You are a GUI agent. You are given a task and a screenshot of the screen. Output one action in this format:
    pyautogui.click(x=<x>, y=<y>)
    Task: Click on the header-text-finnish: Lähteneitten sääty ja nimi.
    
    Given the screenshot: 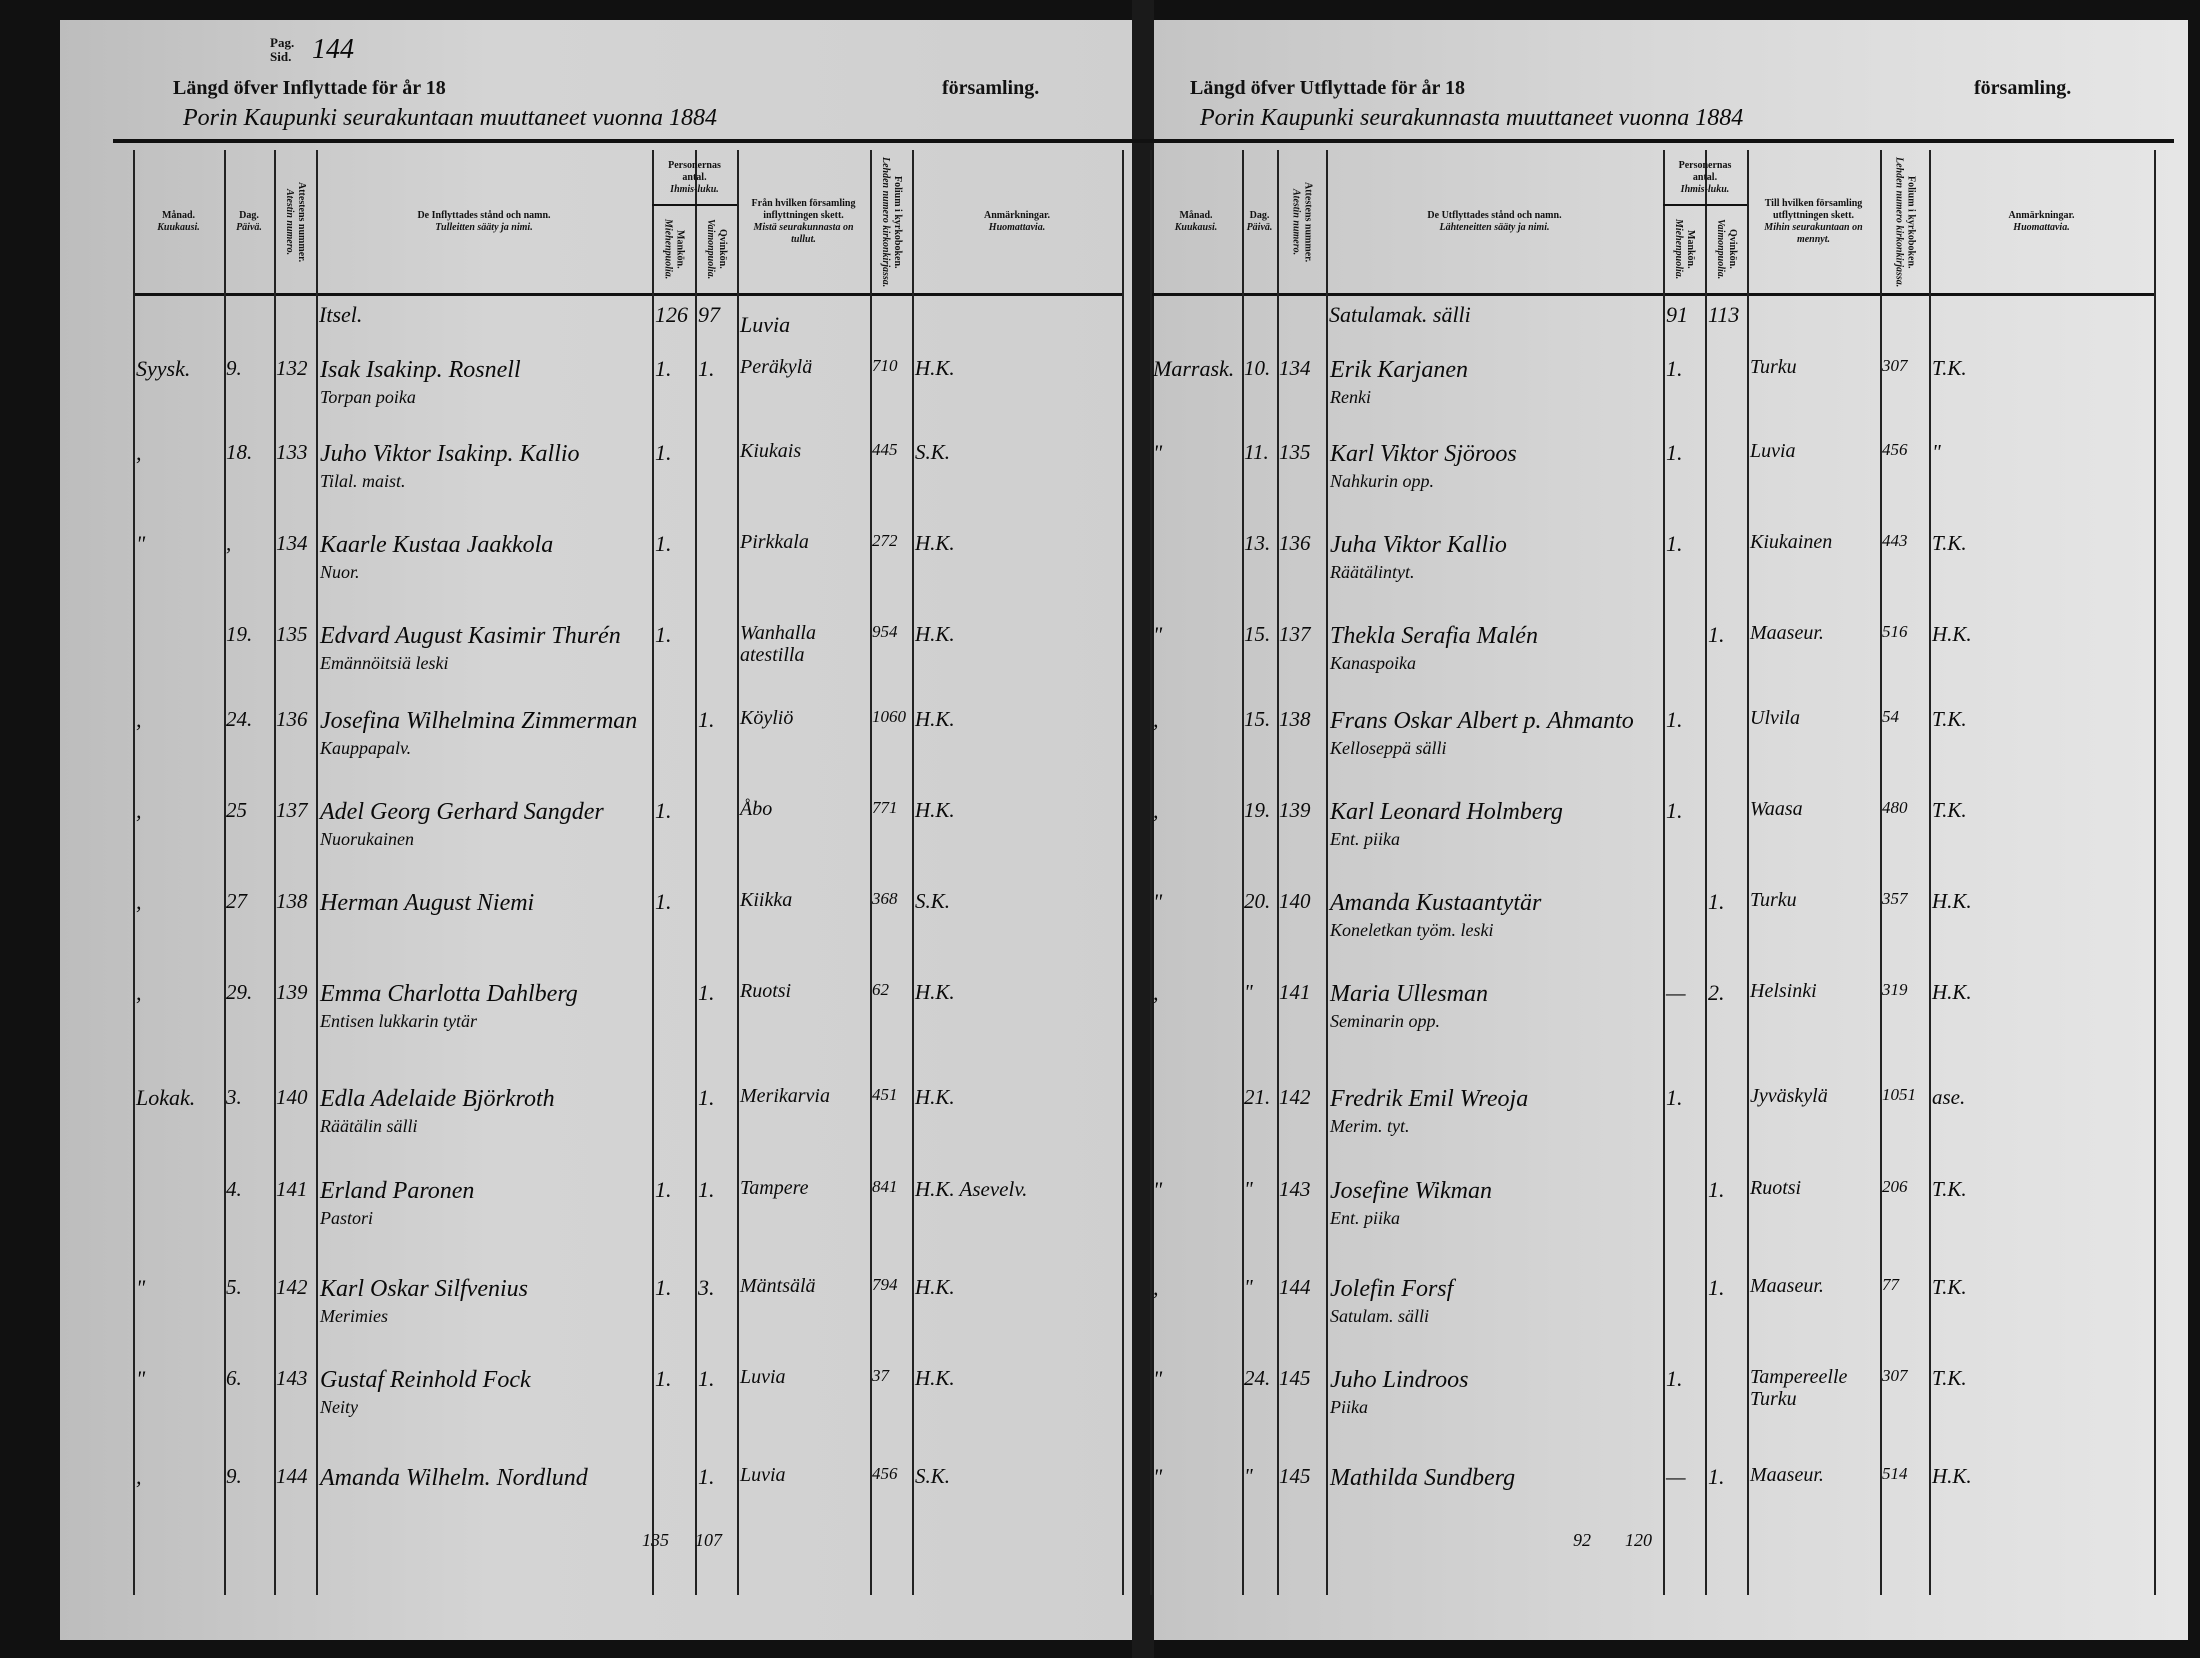 What is the action you would take?
    pyautogui.click(x=1494, y=227)
    